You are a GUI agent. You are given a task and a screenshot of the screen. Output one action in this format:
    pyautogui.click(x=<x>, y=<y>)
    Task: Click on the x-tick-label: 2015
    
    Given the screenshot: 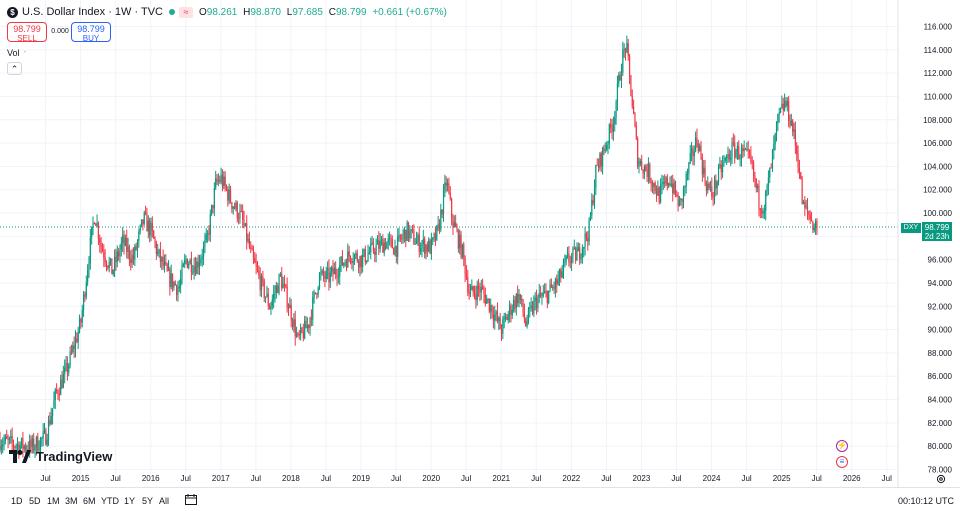 What is the action you would take?
    pyautogui.click(x=81, y=478)
    